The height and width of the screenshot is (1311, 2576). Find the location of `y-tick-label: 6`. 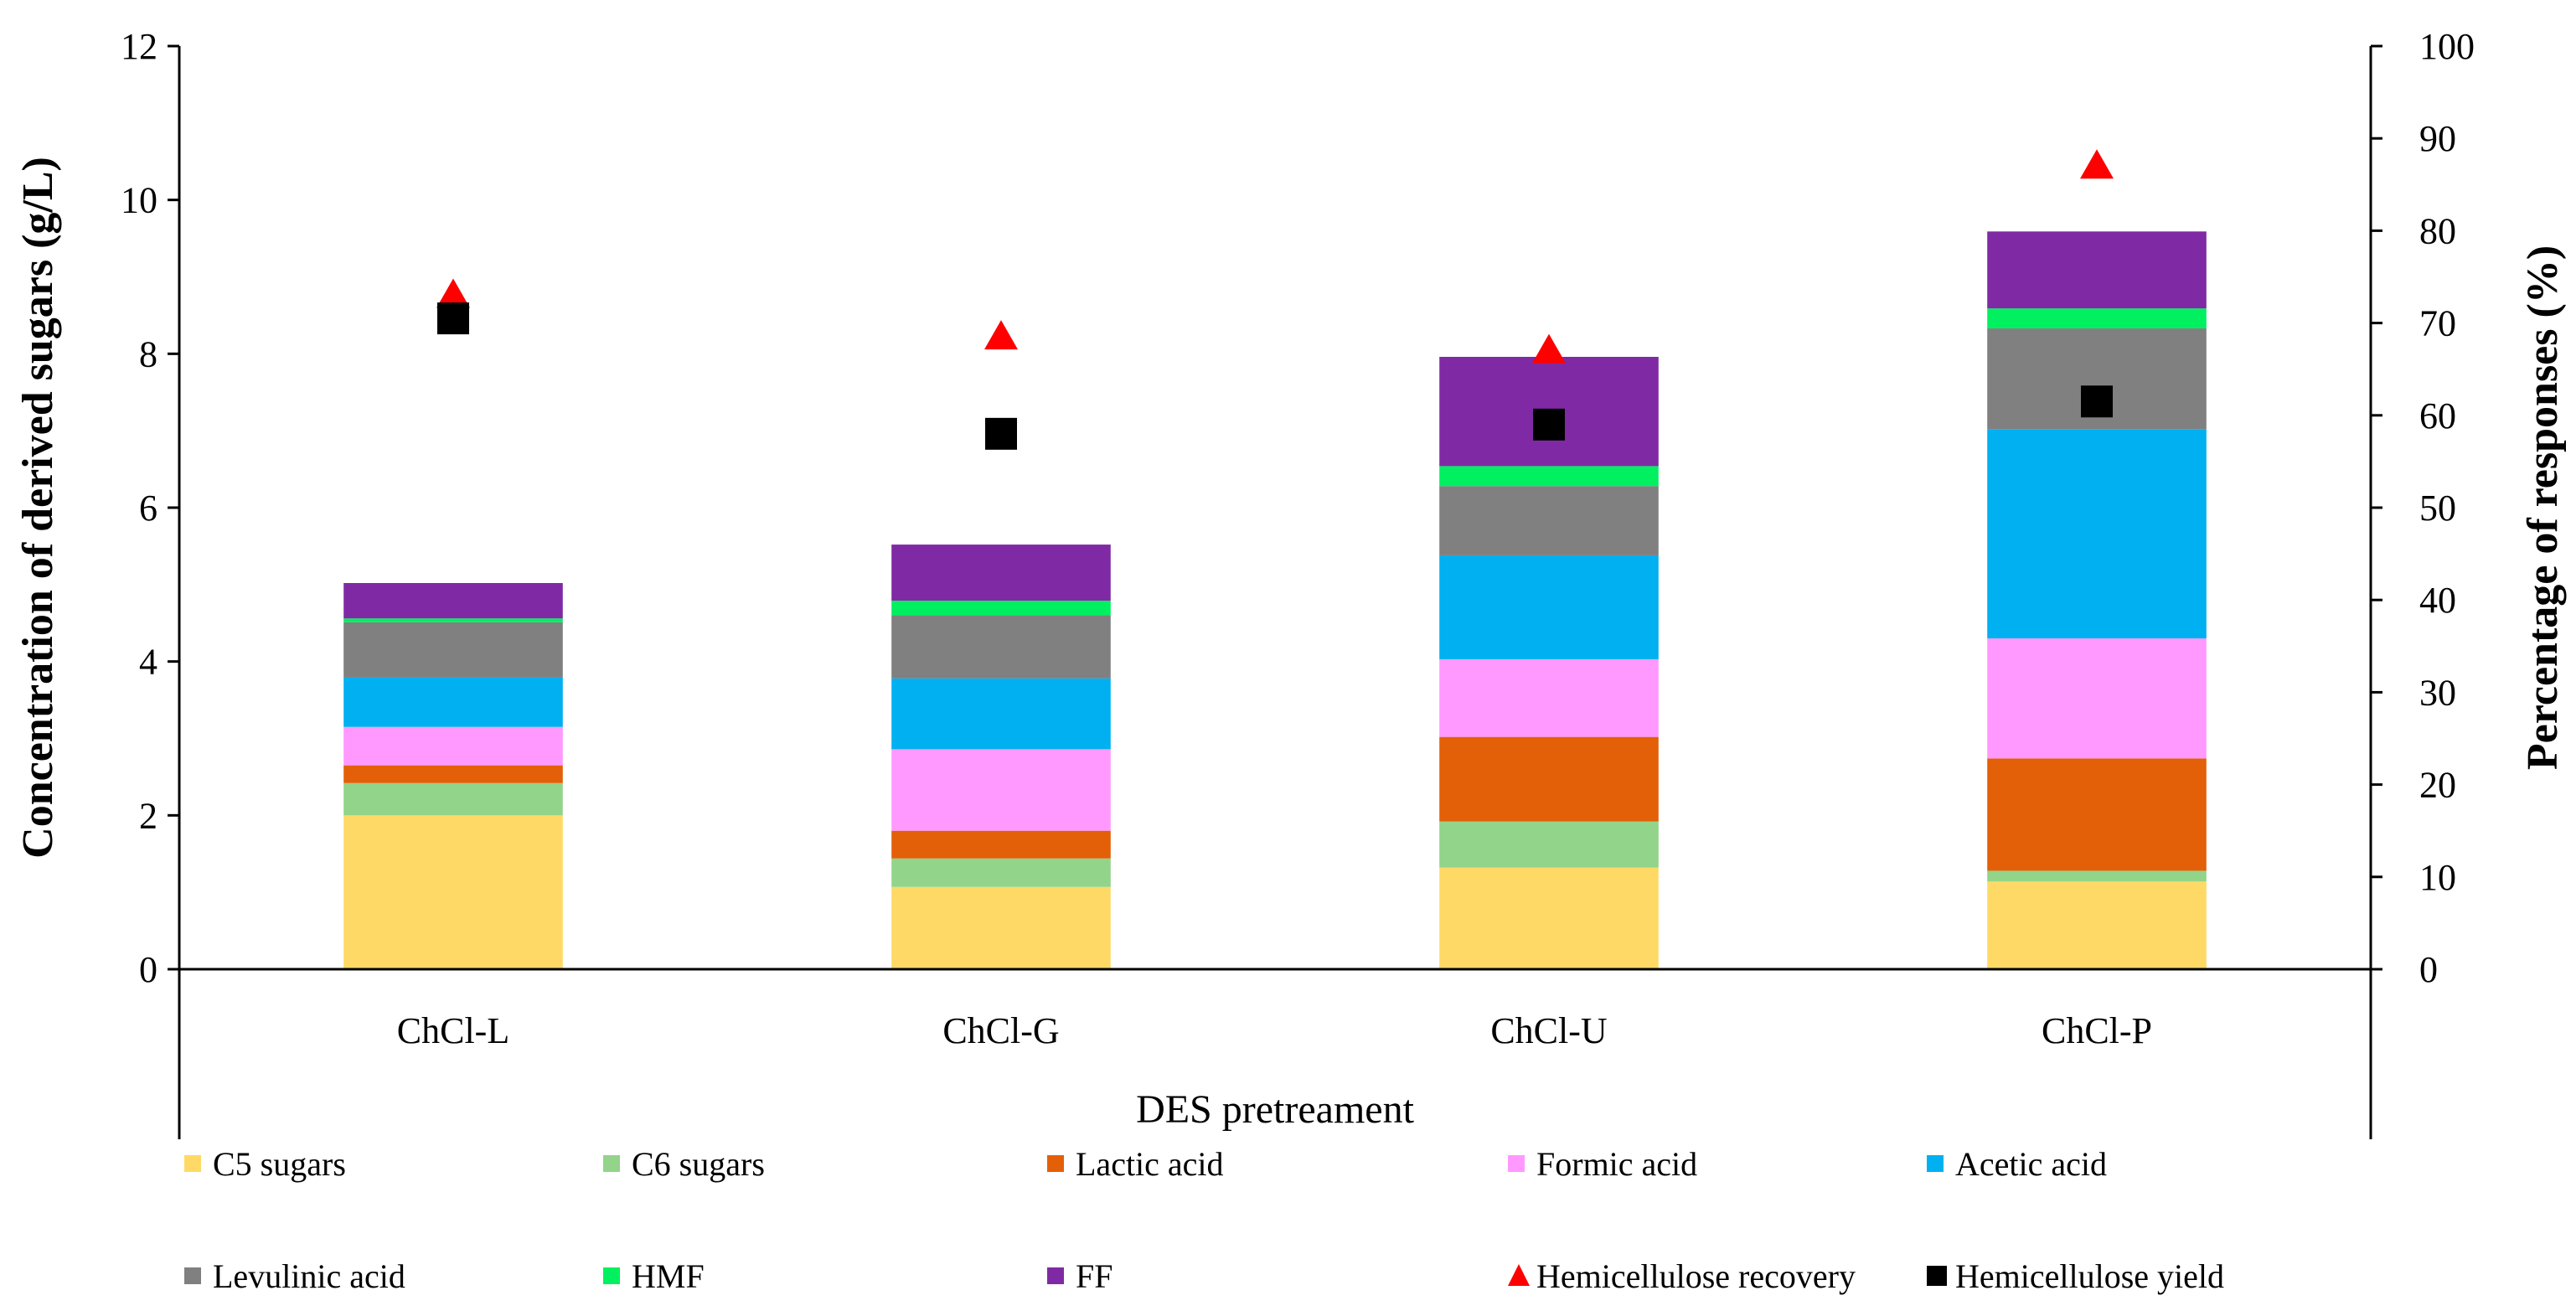

y-tick-label: 6 is located at coordinates (148, 509).